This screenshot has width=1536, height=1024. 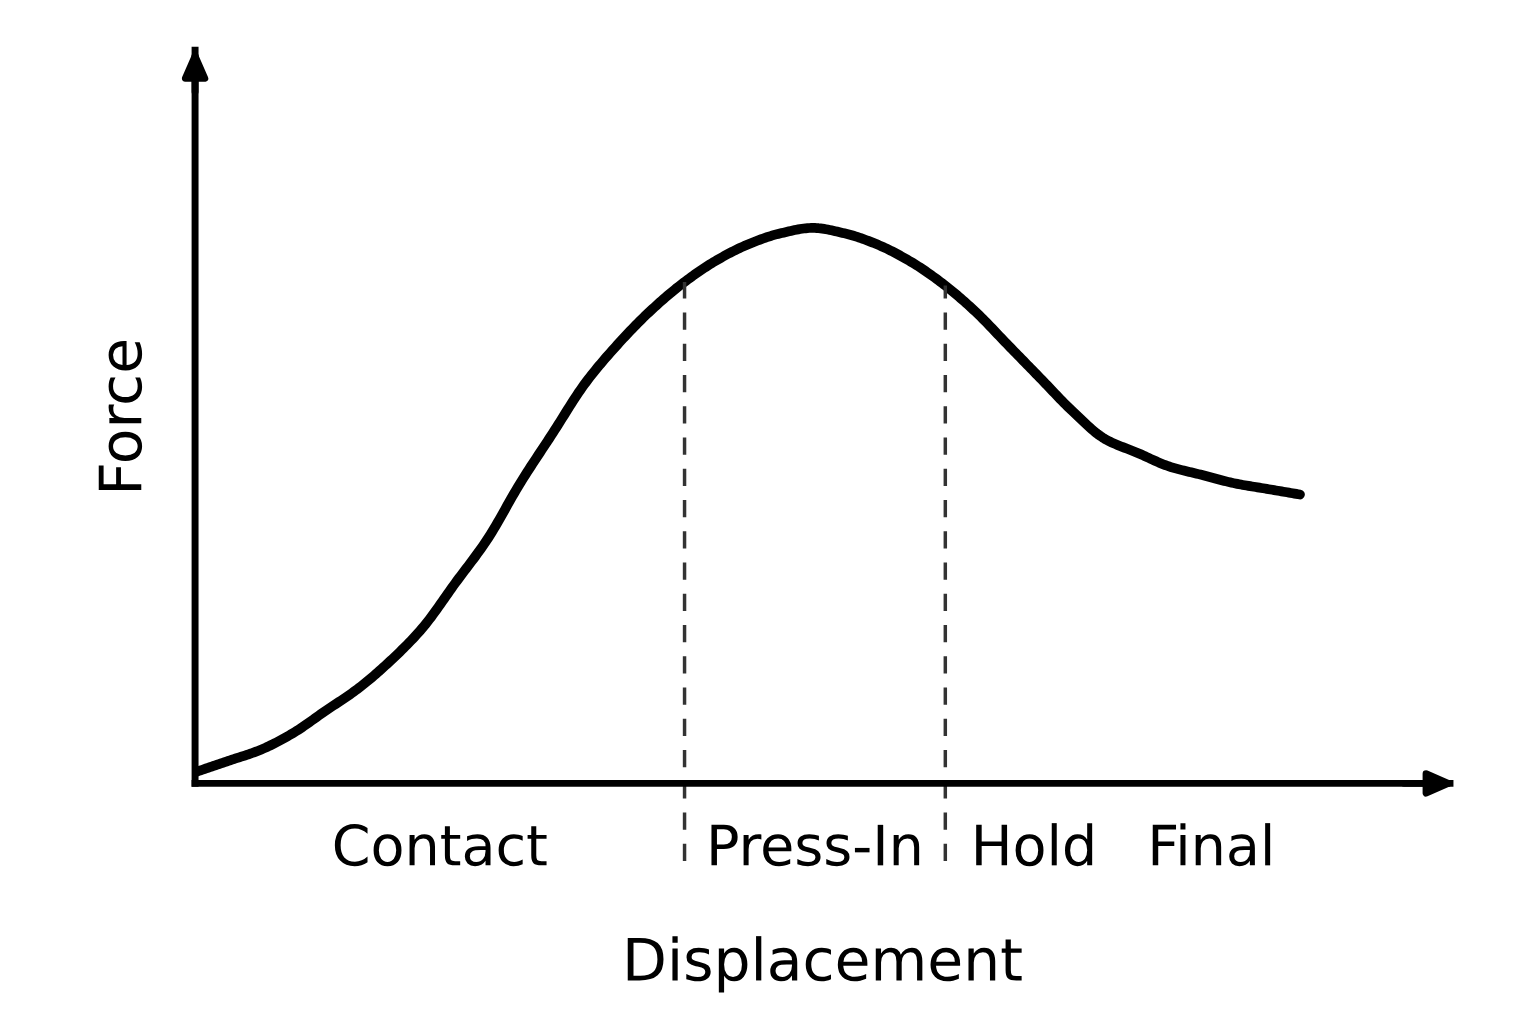 What do you see at coordinates (1034, 845) in the screenshot?
I see `text: Hold` at bounding box center [1034, 845].